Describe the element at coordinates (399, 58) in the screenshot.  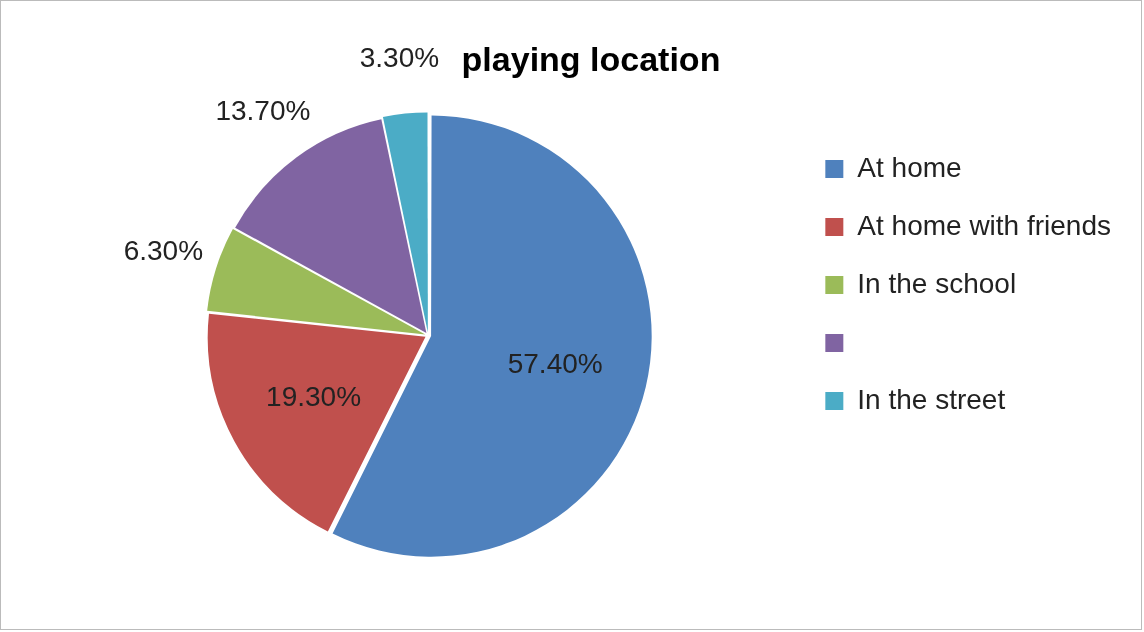
I see `data-label: 3.30%` at that location.